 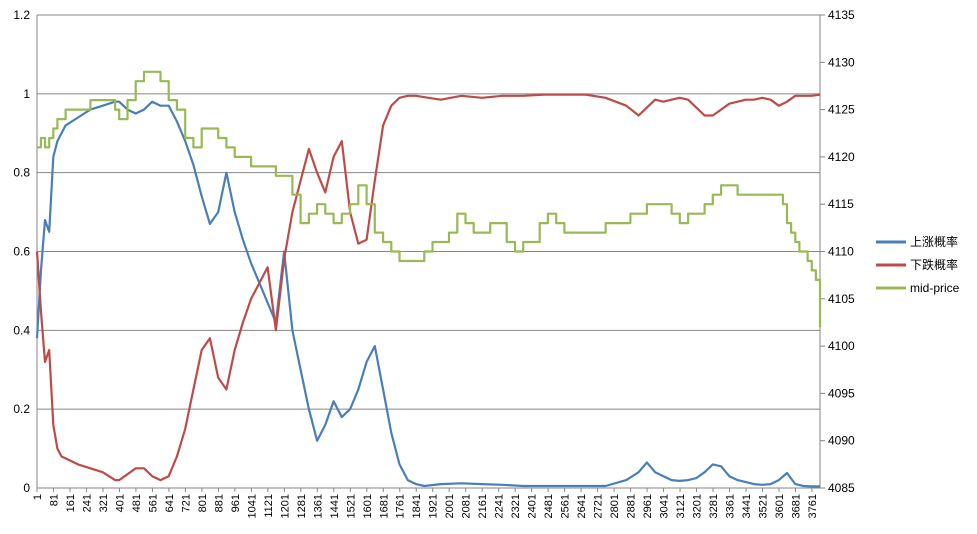 I want to click on x-tick-label: 2401, so click(x=533, y=506).